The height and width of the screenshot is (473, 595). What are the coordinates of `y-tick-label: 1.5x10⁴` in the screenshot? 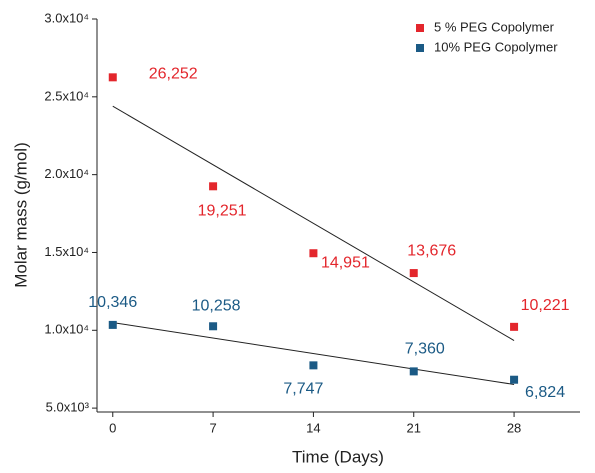 It's located at (66, 251).